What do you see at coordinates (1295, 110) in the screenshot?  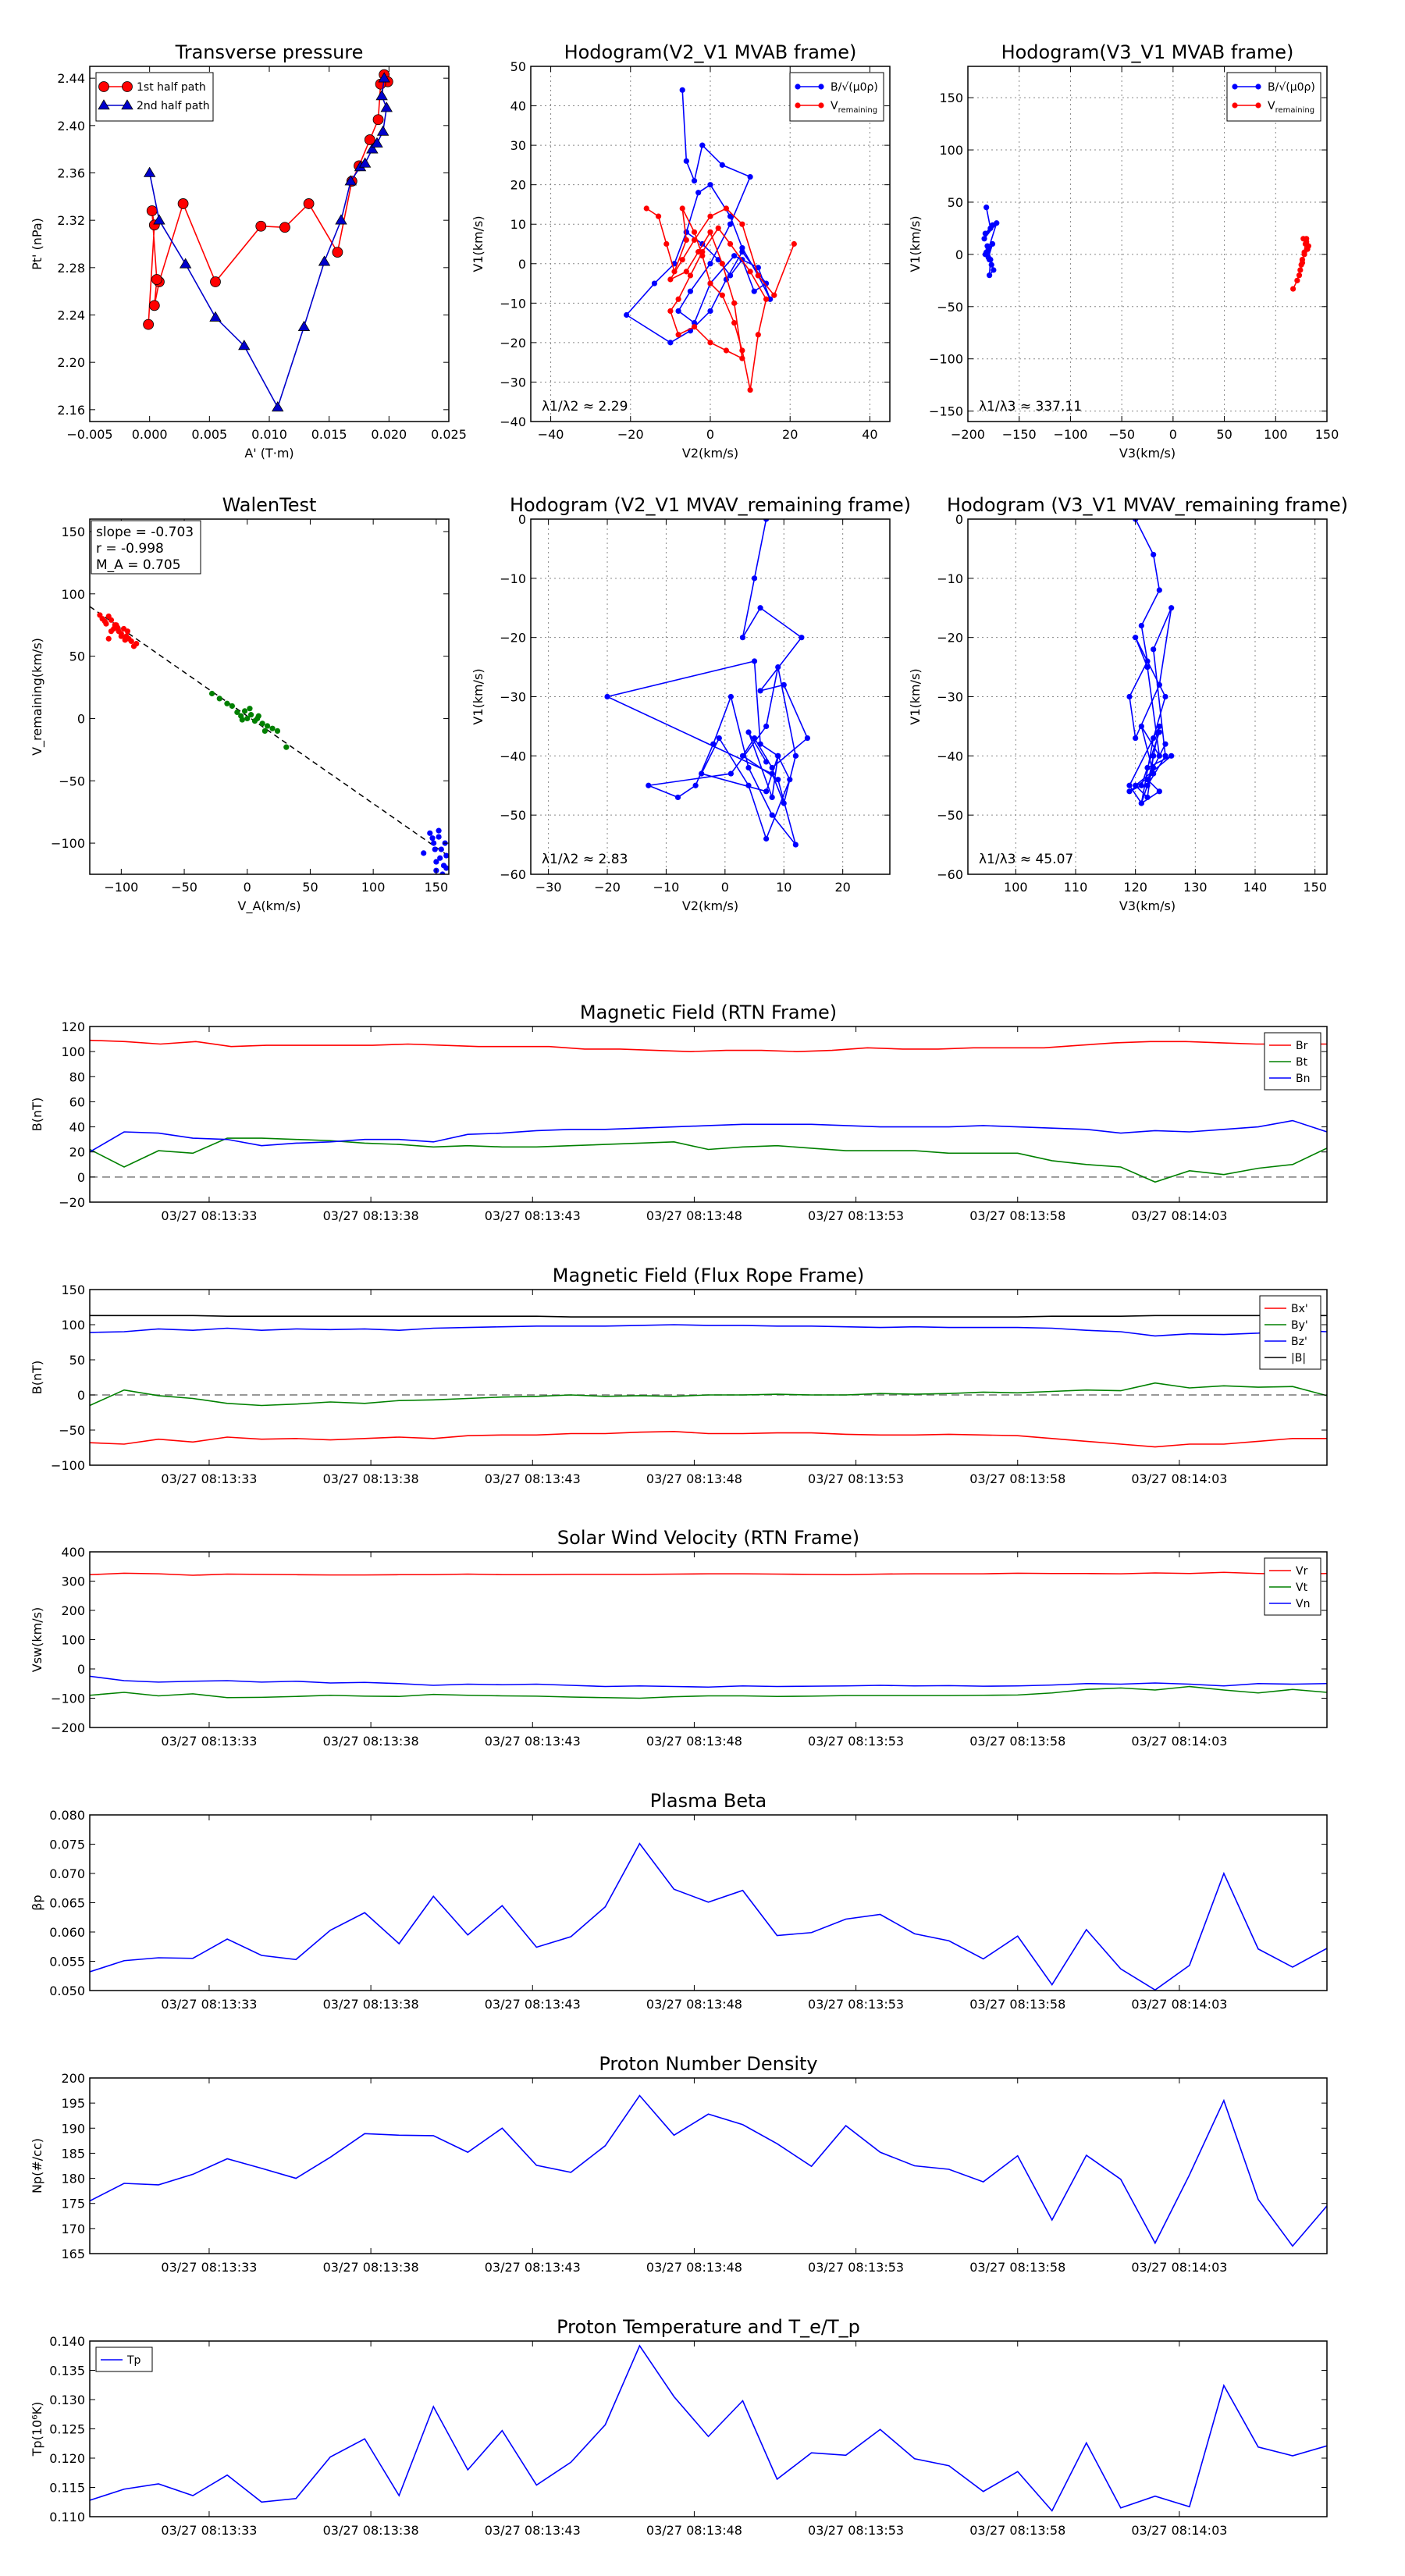 I see `legend-label-subscript: remaining` at bounding box center [1295, 110].